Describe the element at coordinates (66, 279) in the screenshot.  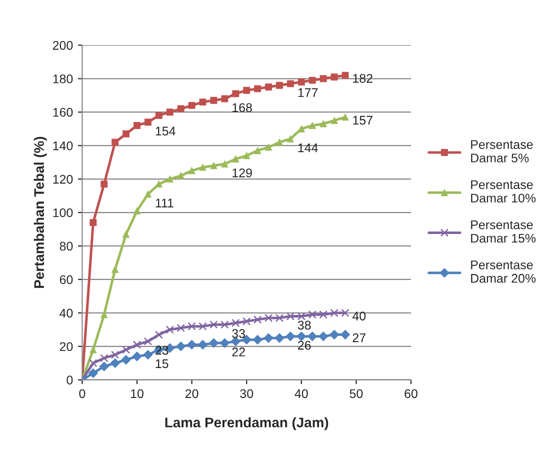
I see `y-tick-label: 60` at that location.